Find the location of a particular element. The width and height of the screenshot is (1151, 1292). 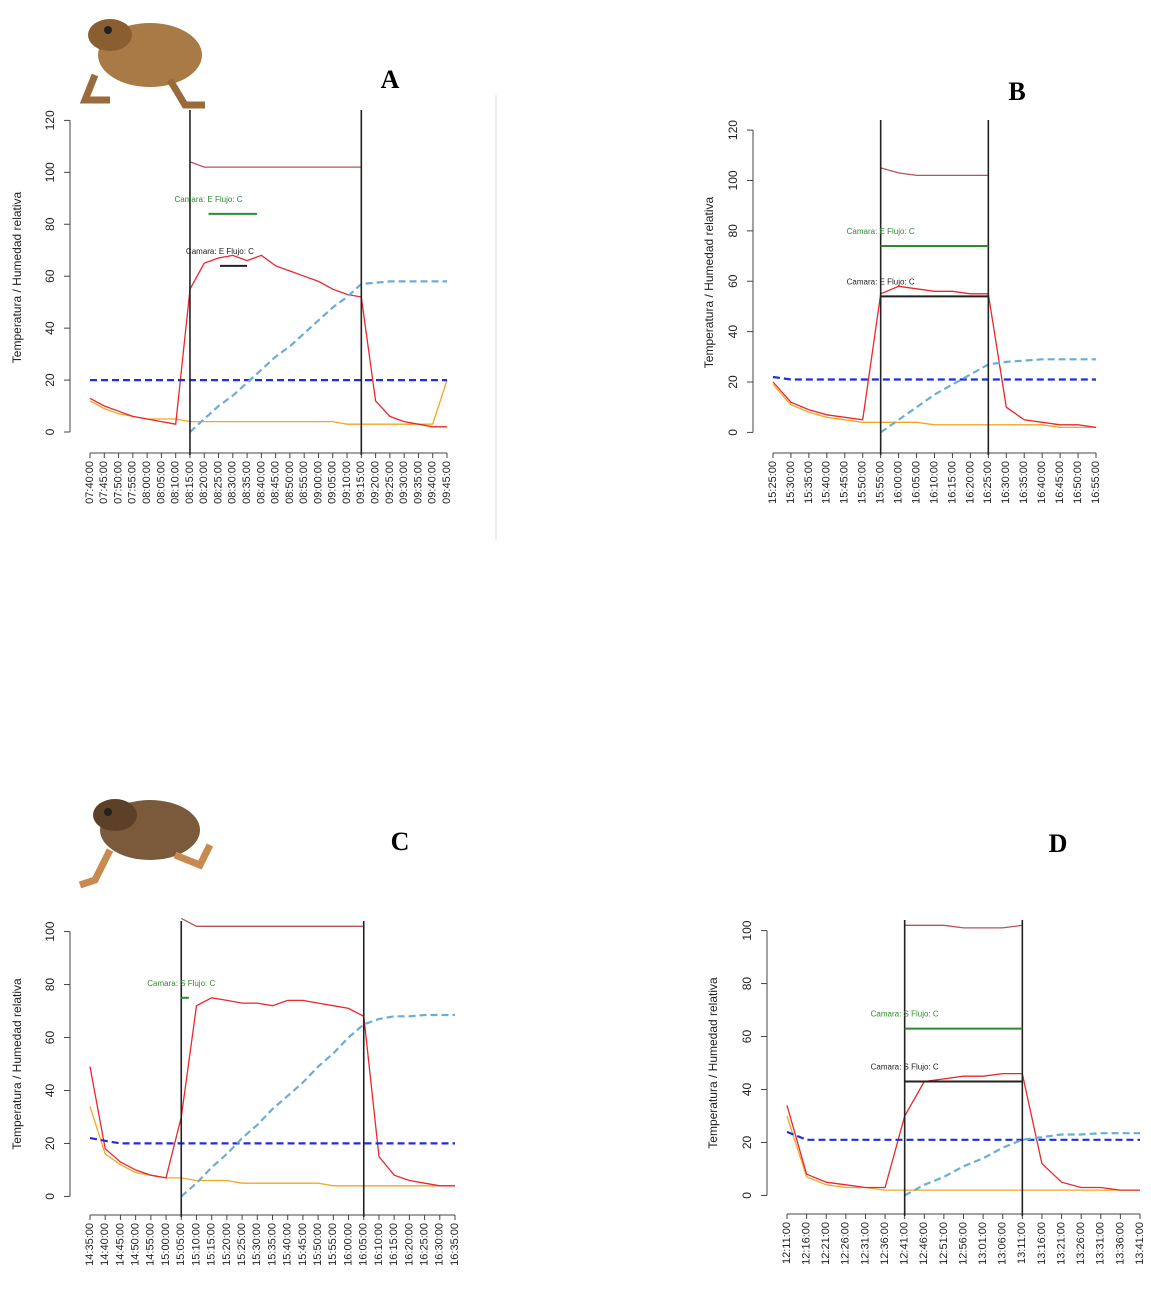

x-tick-label: 16:35:00 is located at coordinates (455, 1244).